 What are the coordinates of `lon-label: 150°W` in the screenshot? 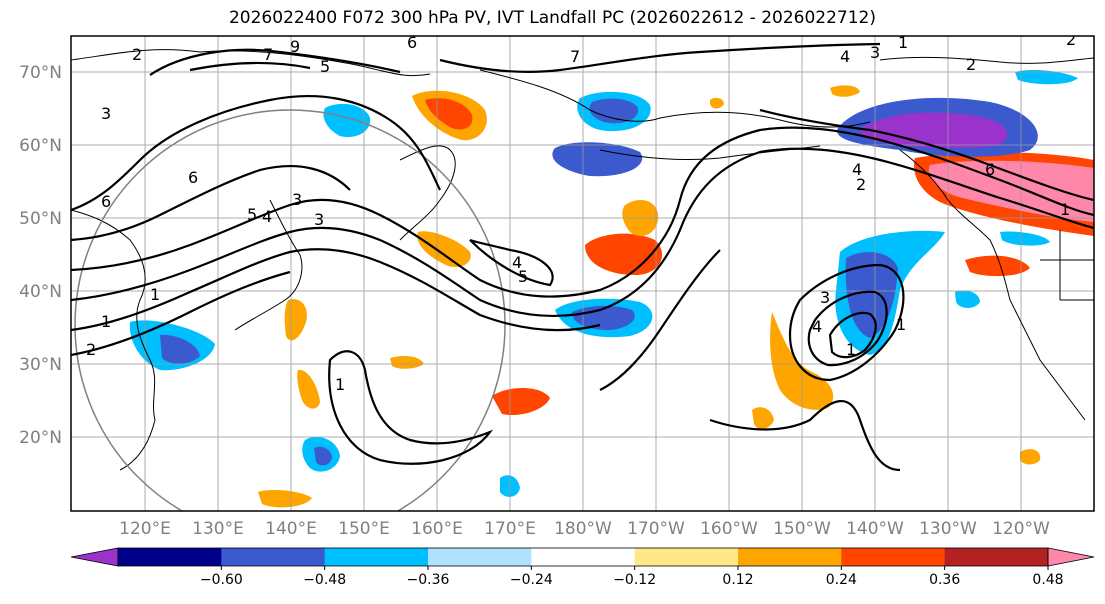 It's located at (802, 529).